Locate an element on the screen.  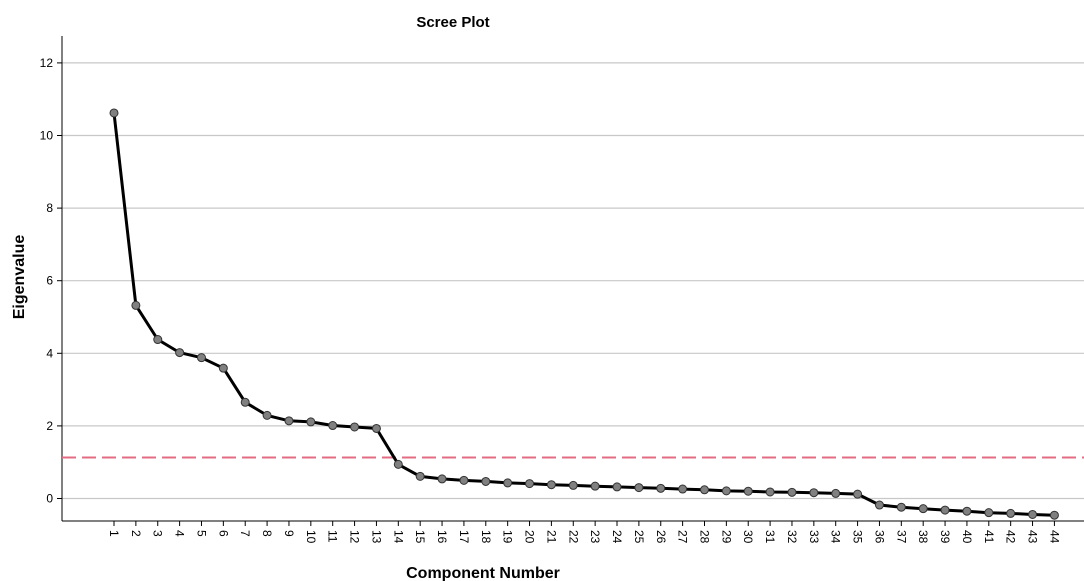
x-tick-label: 9 is located at coordinates (289, 533).